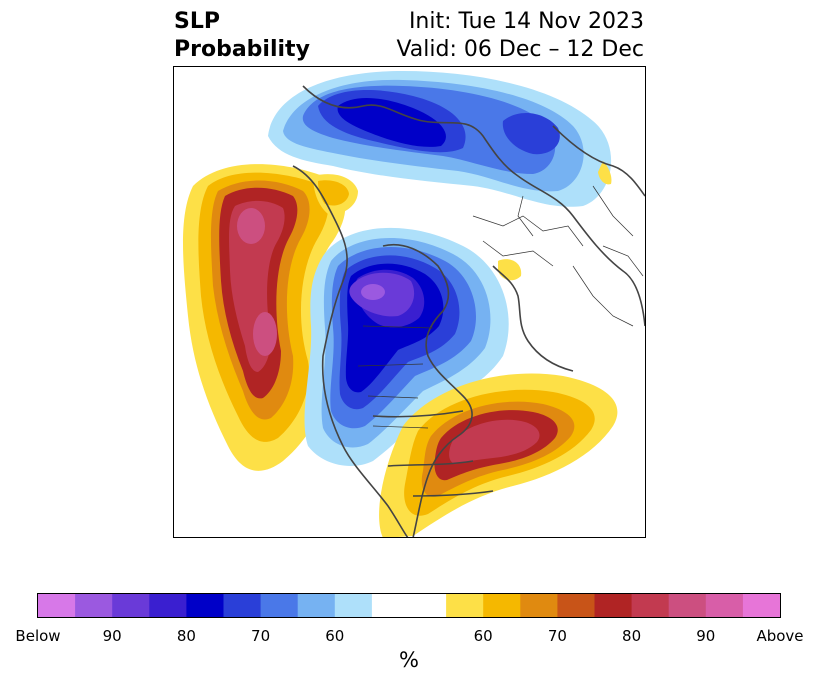  Describe the element at coordinates (242, 49) in the screenshot. I see `title-field: Probability` at that location.